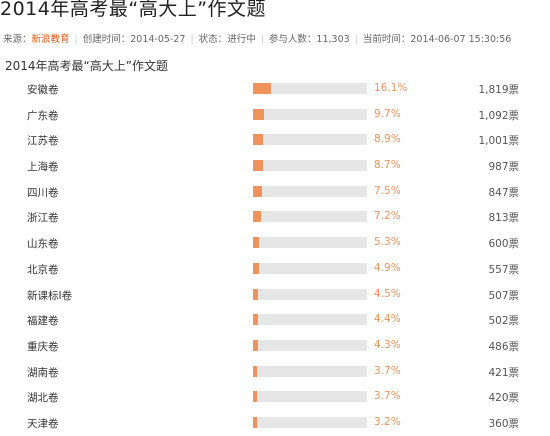 This screenshot has width=550, height=436. Describe the element at coordinates (43, 269) in the screenshot. I see `option-label: 北京卷` at that location.